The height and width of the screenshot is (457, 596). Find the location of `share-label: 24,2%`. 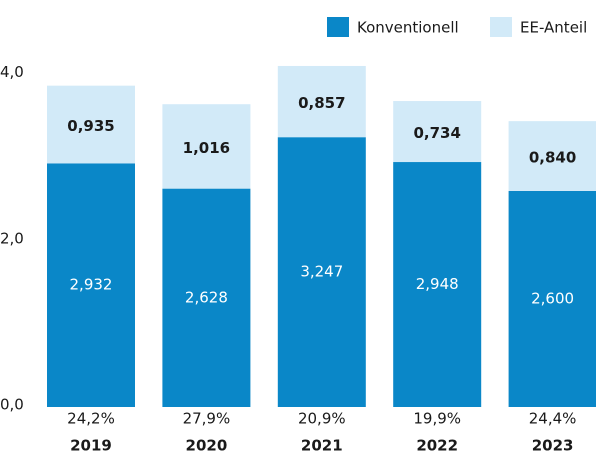

share-label: 24,2% is located at coordinates (91, 419).